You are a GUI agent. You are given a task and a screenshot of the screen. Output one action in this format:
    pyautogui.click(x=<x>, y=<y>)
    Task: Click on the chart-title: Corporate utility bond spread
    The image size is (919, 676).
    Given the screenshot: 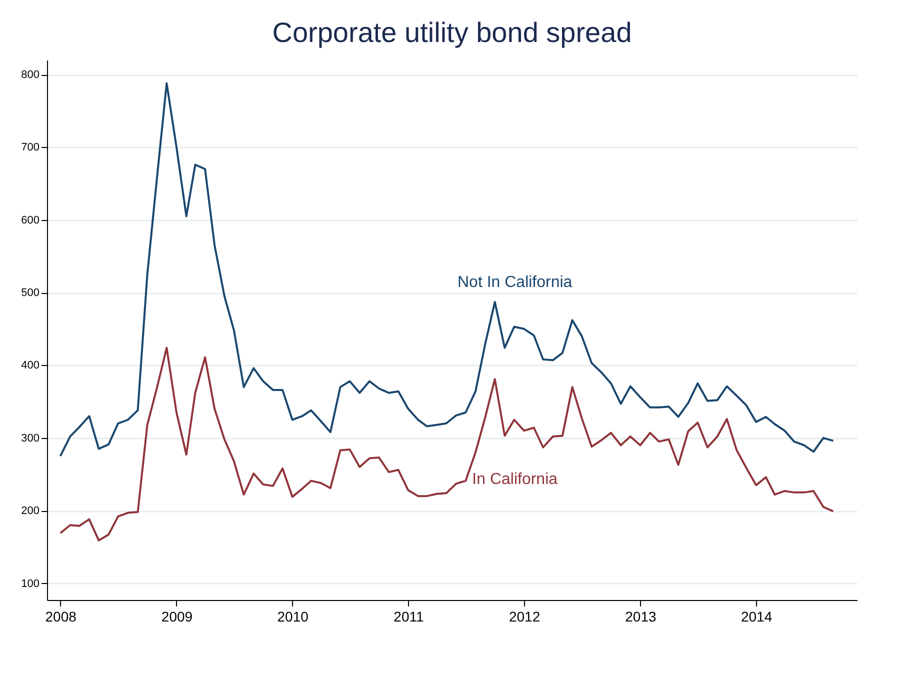 What is the action you would take?
    pyautogui.click(x=452, y=32)
    